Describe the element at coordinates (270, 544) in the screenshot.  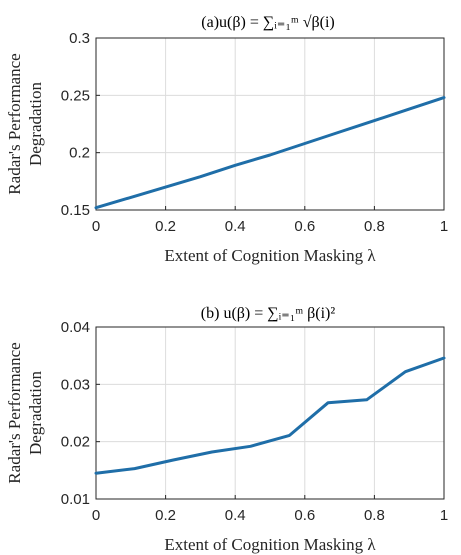
I see `chart-b-xlabel: Extent of Cognition Masking λ` at that location.